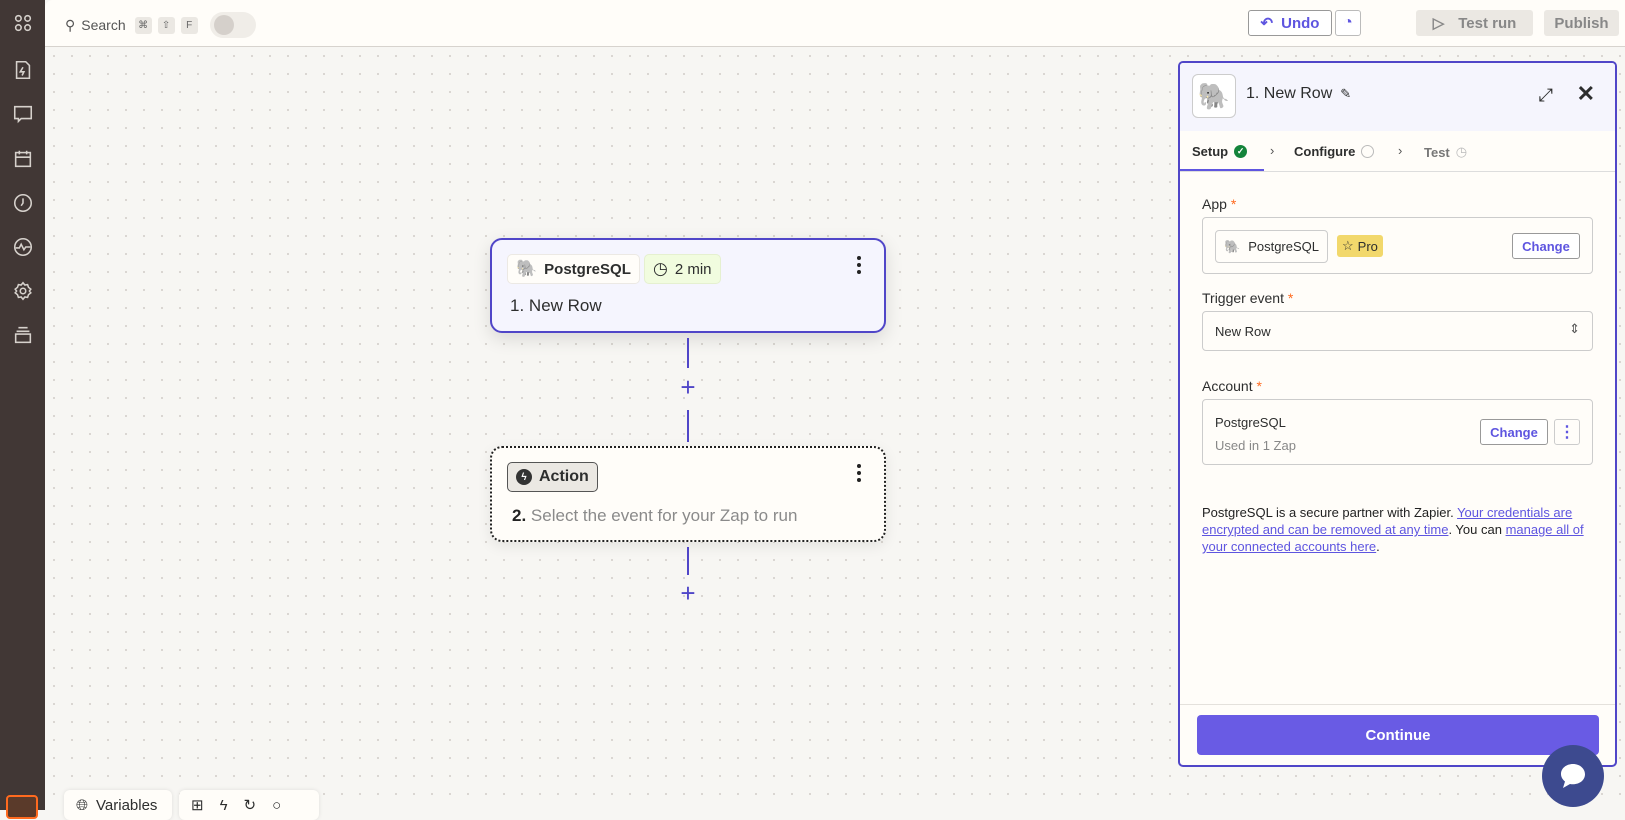 The height and width of the screenshot is (820, 1625). Describe the element at coordinates (1514, 432) in the screenshot. I see `change-account-button: Change` at that location.